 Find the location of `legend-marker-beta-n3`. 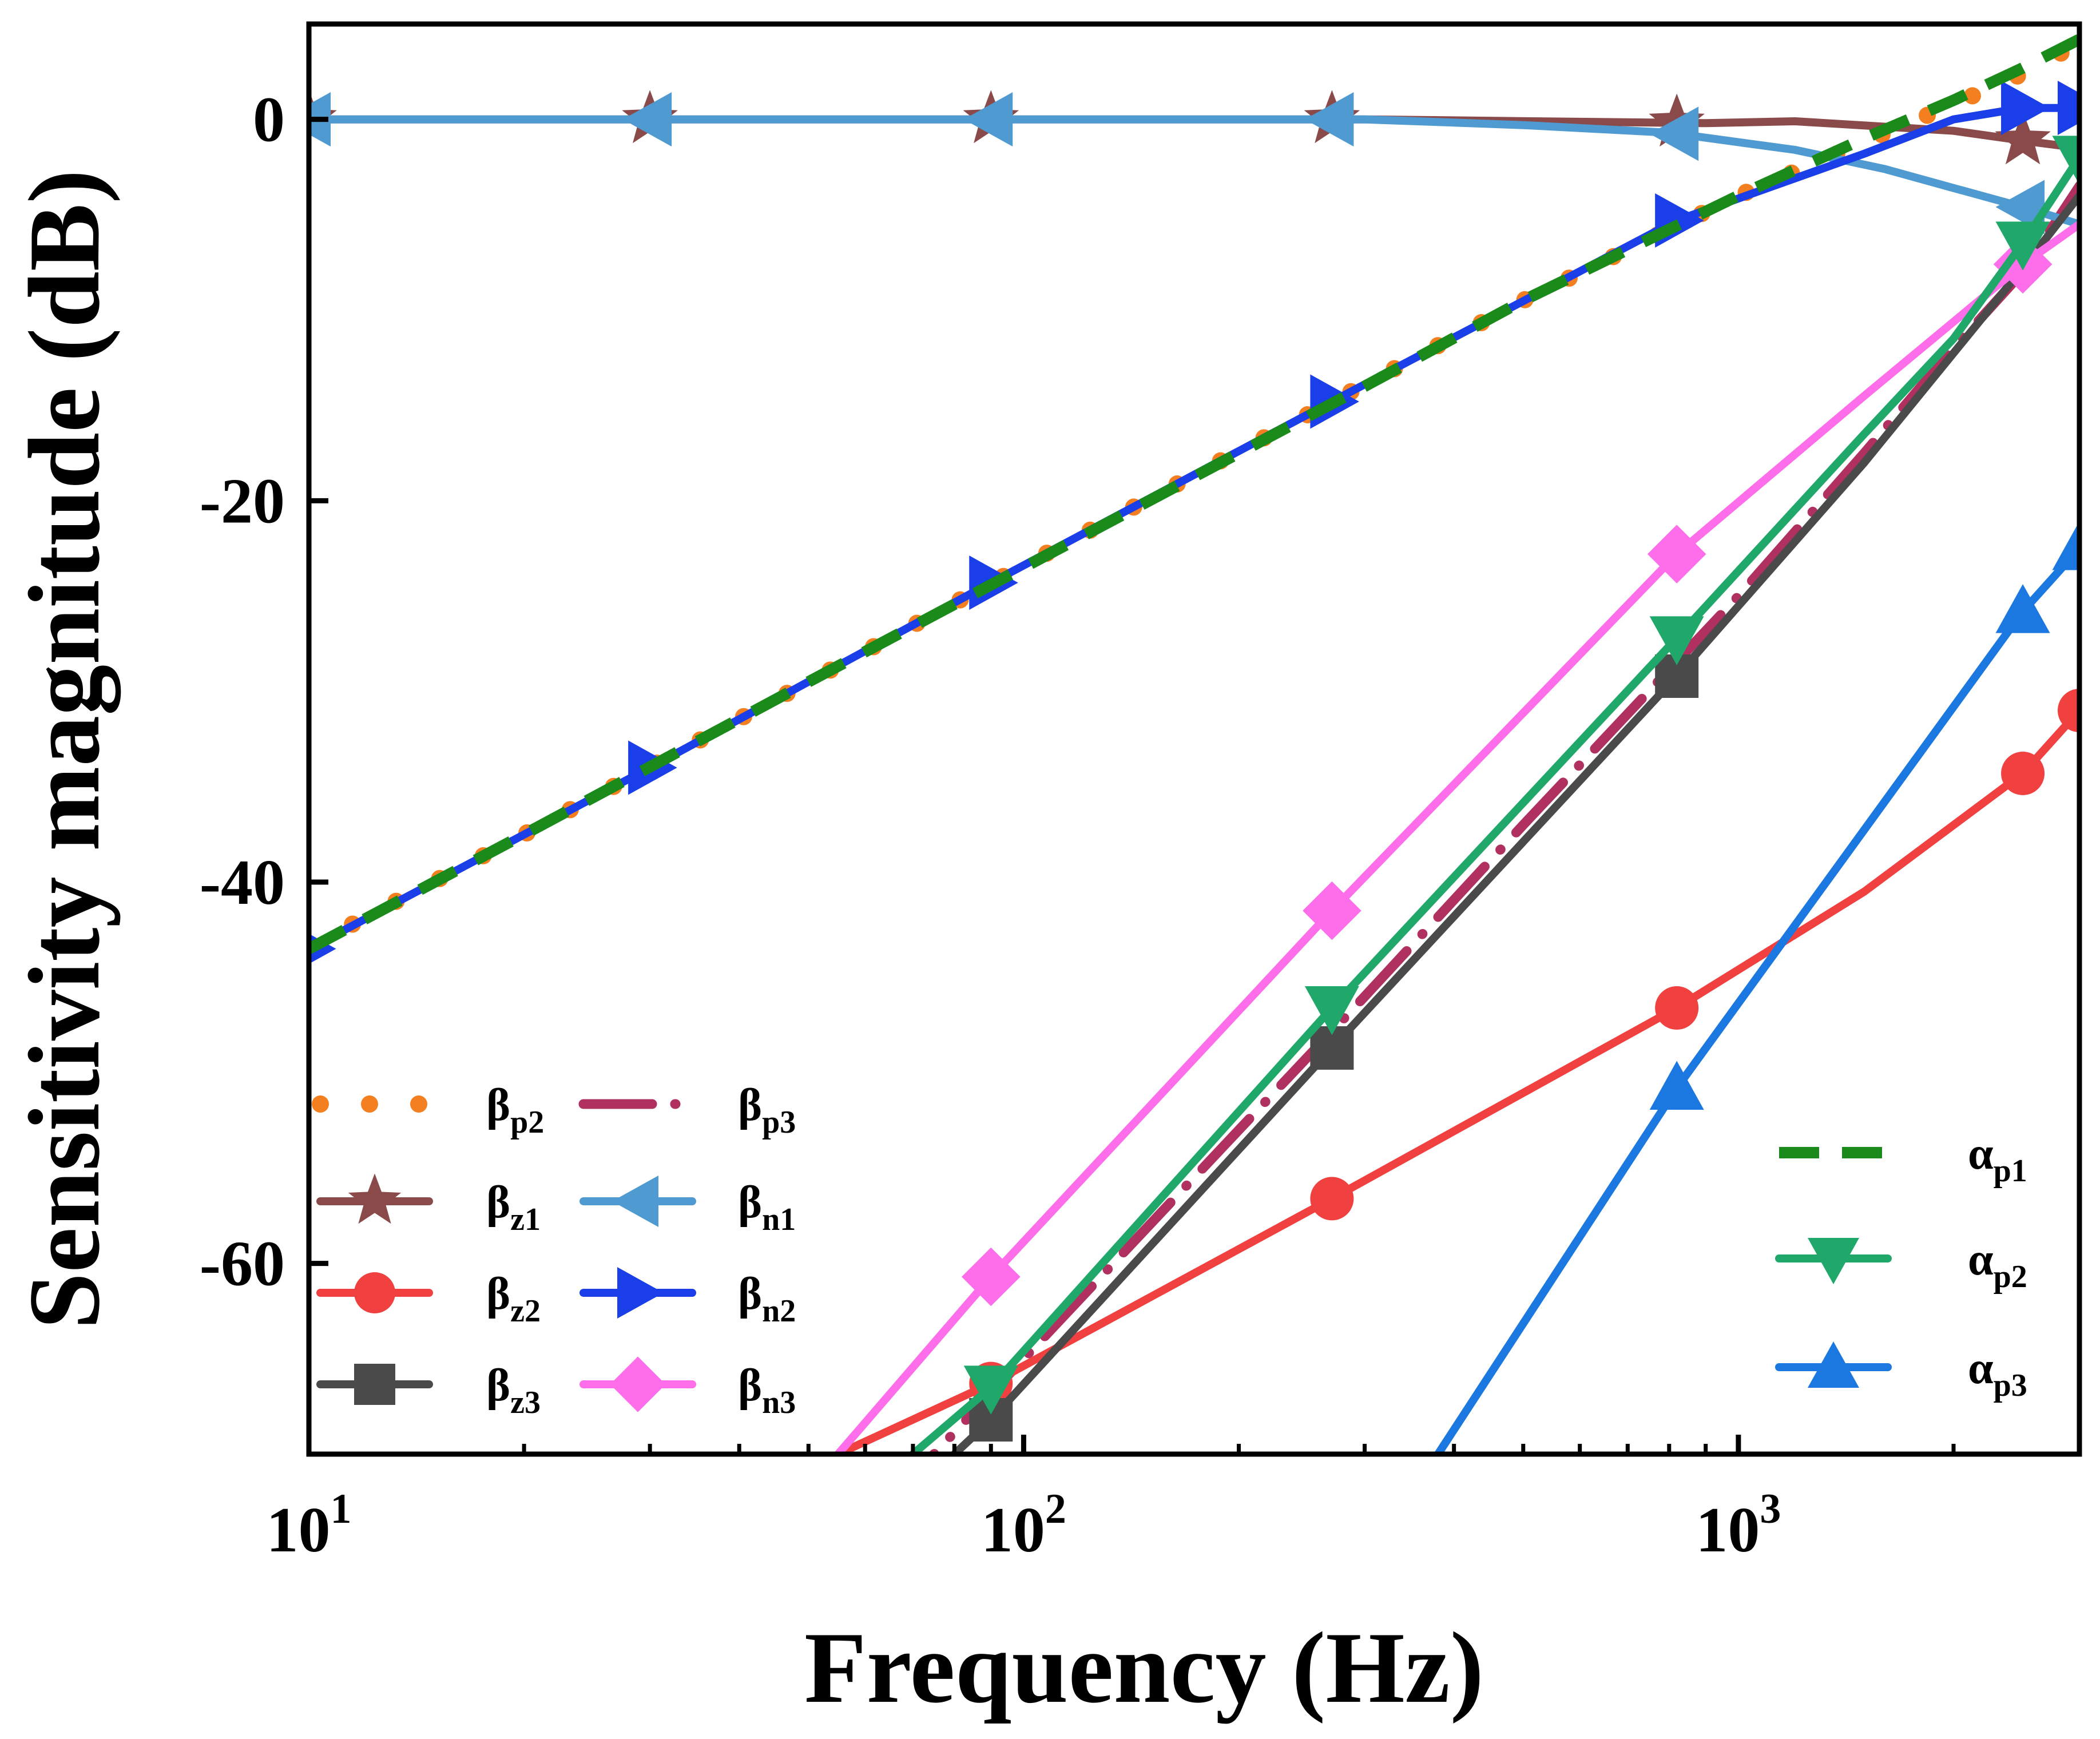

legend-marker-beta-n3 is located at coordinates (638, 1384).